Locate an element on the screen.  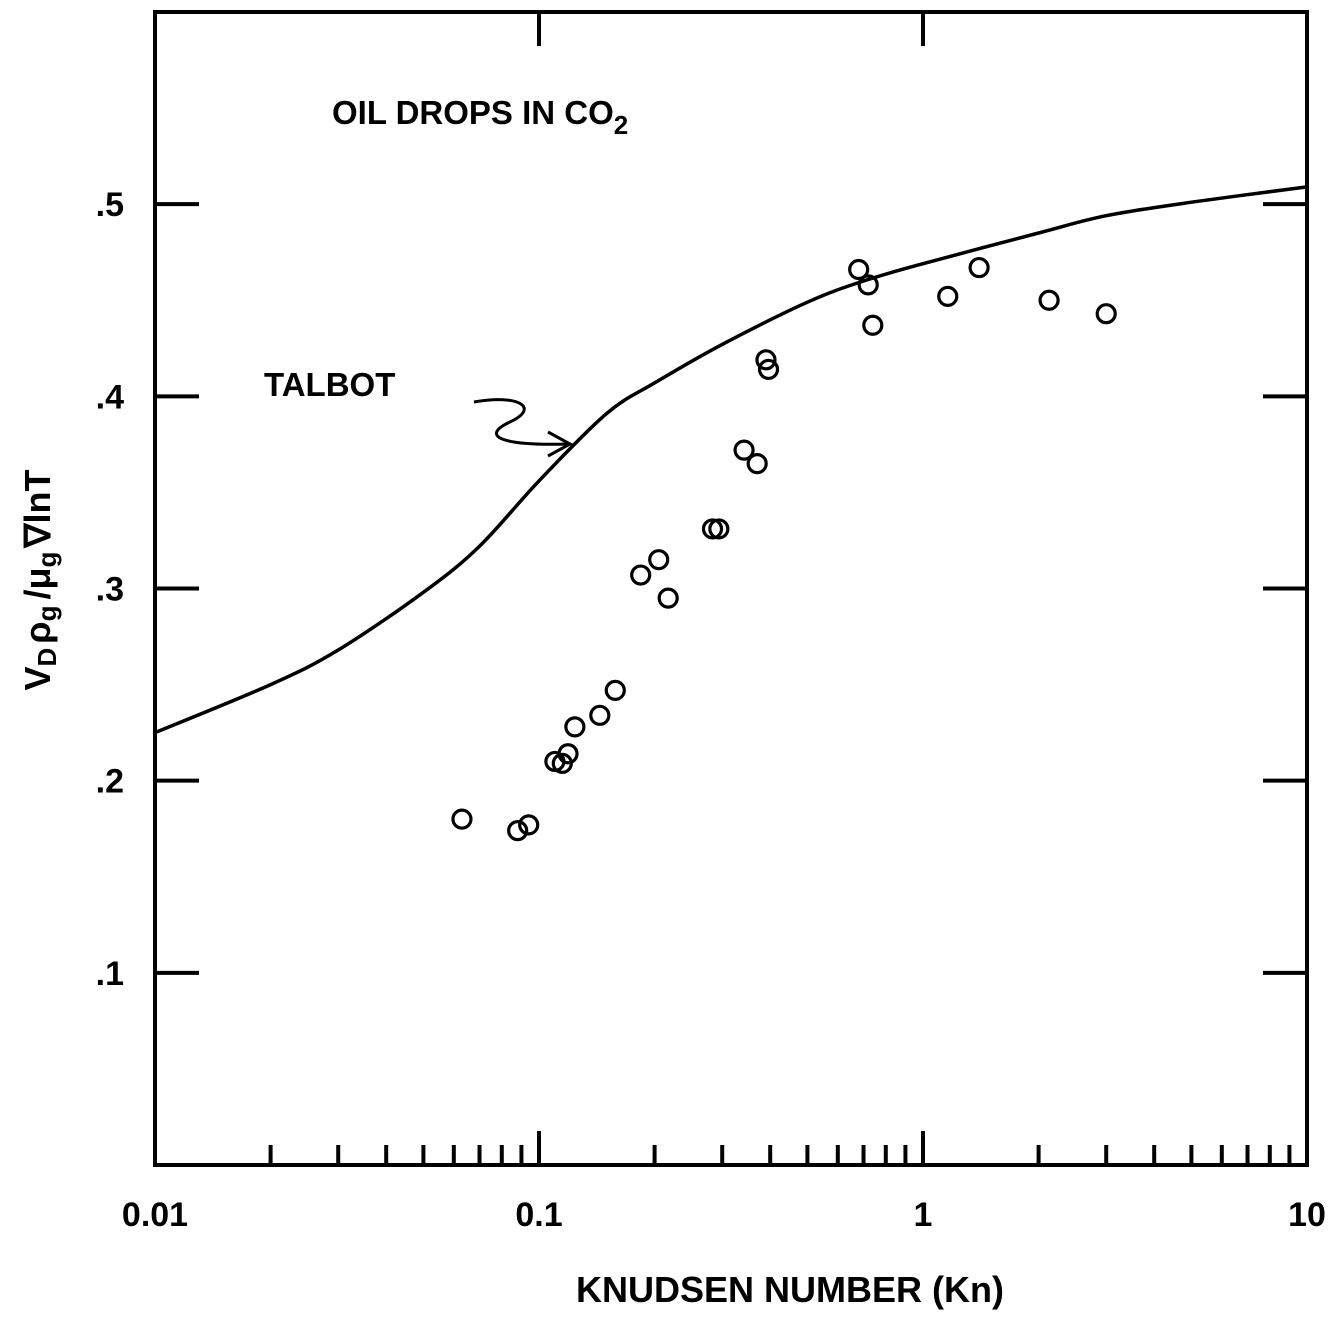
x-axis-title: KNUDSEN NUMBER (Kn) is located at coordinates (790, 1289).